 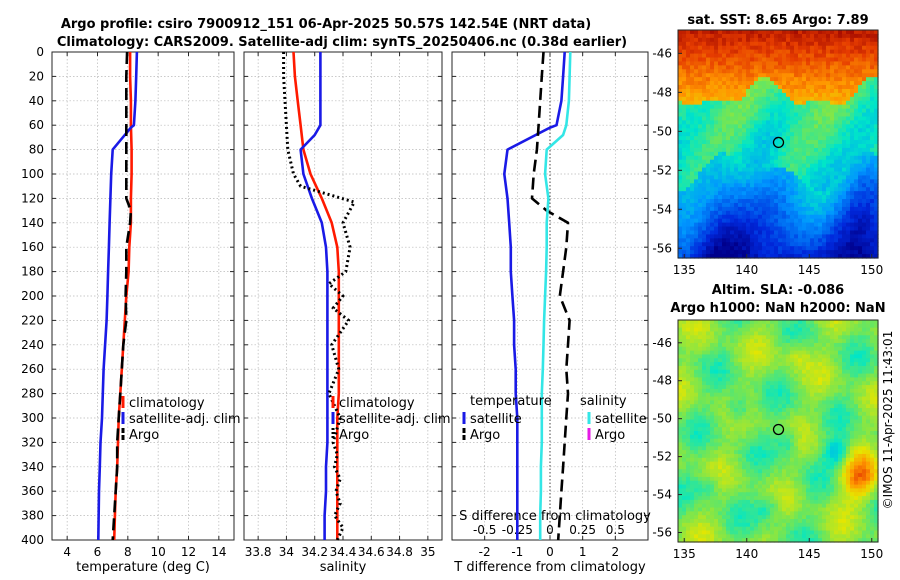 I want to click on map-lon-label: 150, so click(x=871, y=270).